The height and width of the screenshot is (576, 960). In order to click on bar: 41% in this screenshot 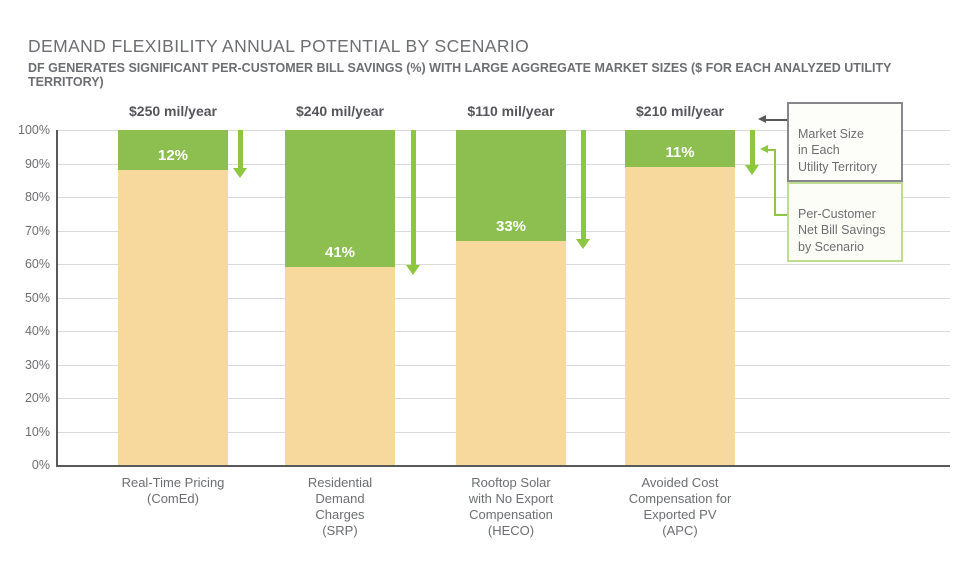, I will do `click(340, 297)`.